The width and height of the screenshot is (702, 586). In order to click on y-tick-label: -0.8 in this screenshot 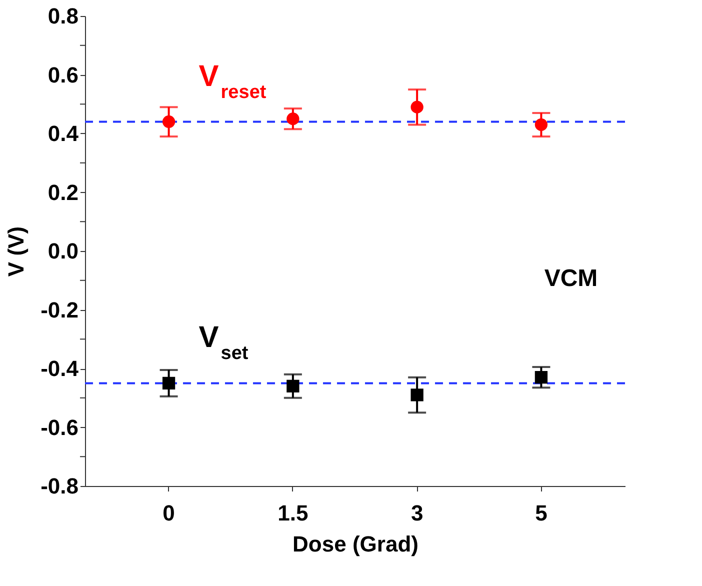, I will do `click(59, 486)`.